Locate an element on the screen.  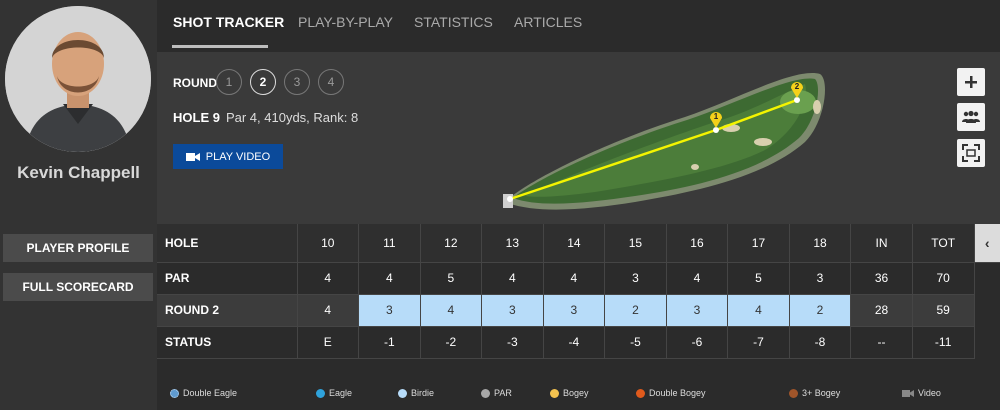
active-tab-indicator is located at coordinates (220, 46).